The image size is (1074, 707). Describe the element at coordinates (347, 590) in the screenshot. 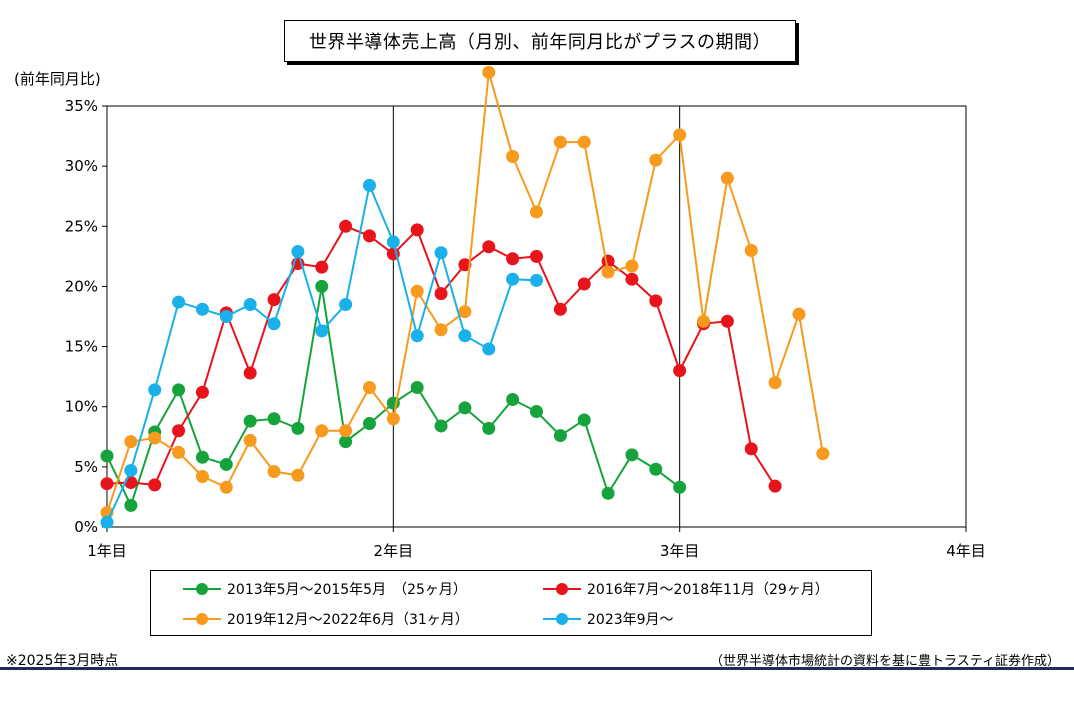

I see `legend-label: 2013年5月～2015年5月 （25ヶ月）` at that location.